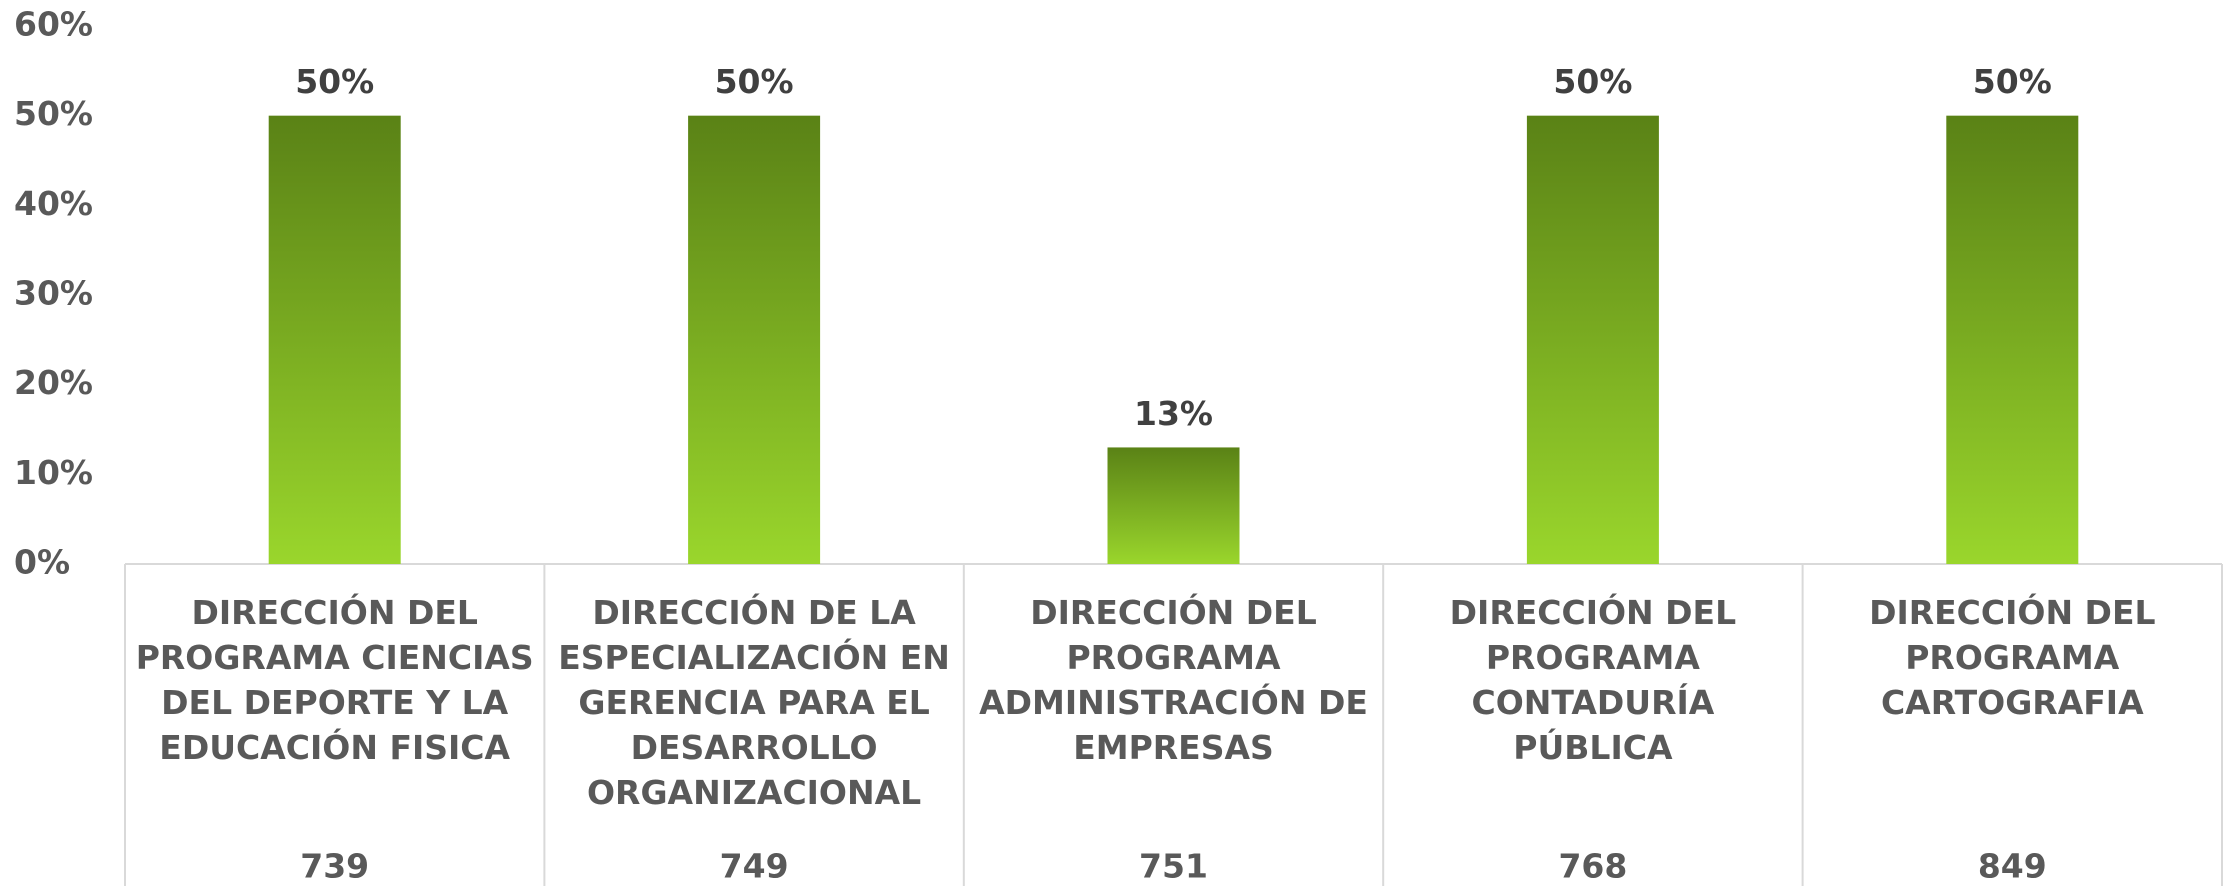 The height and width of the screenshot is (886, 2224). What do you see at coordinates (1173, 413) in the screenshot?
I see `value-label: 13%` at bounding box center [1173, 413].